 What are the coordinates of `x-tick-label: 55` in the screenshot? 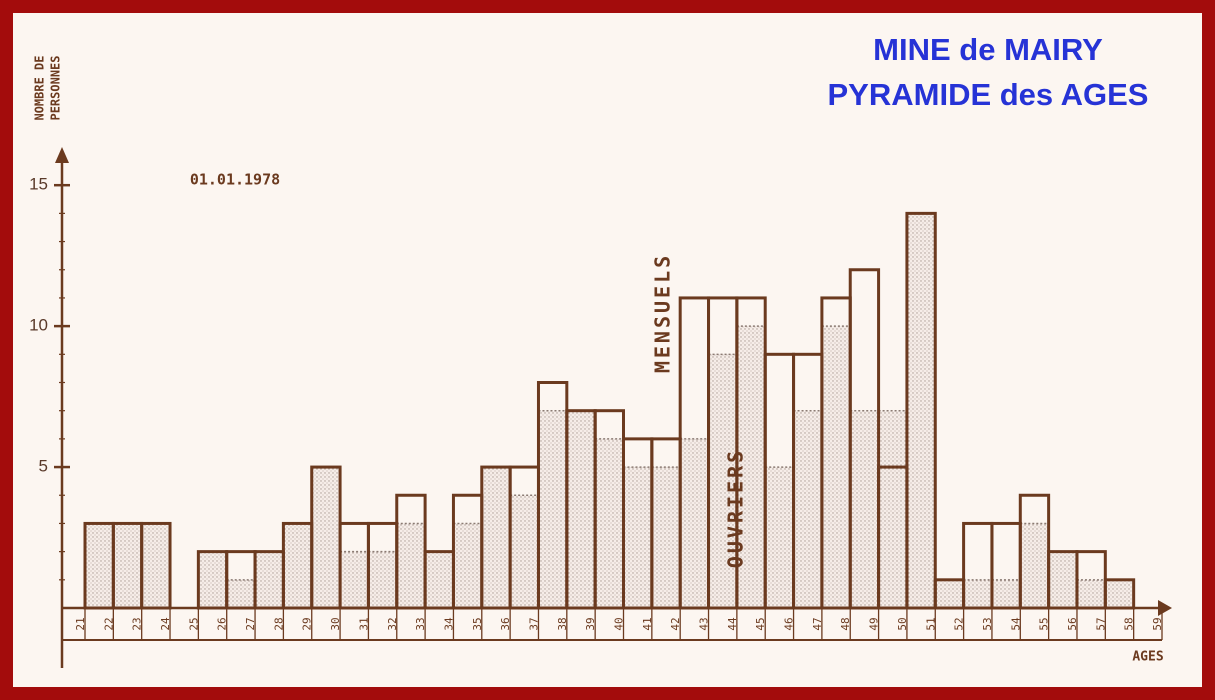 It's located at (1044, 623).